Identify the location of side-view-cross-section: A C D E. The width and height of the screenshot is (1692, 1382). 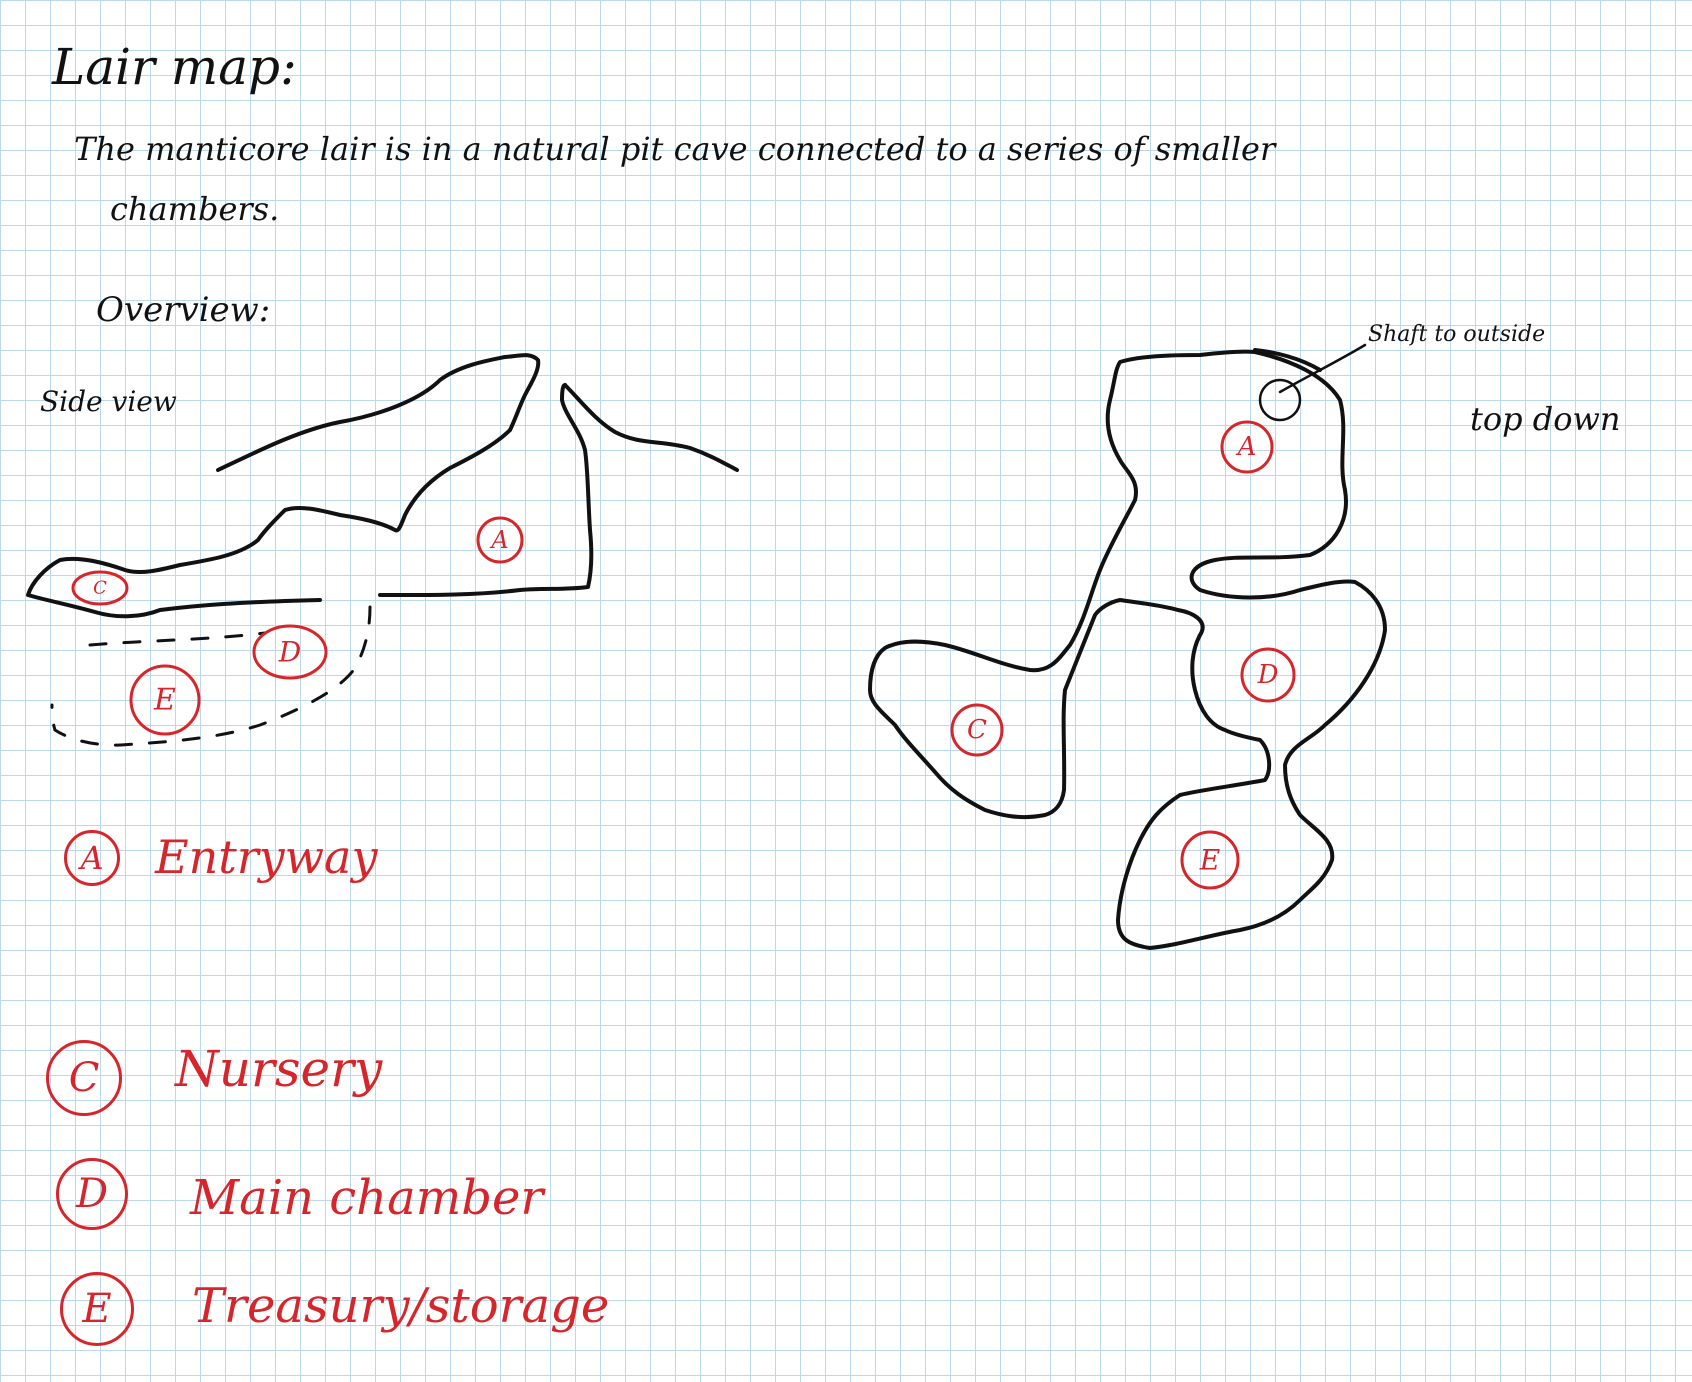
(382, 550).